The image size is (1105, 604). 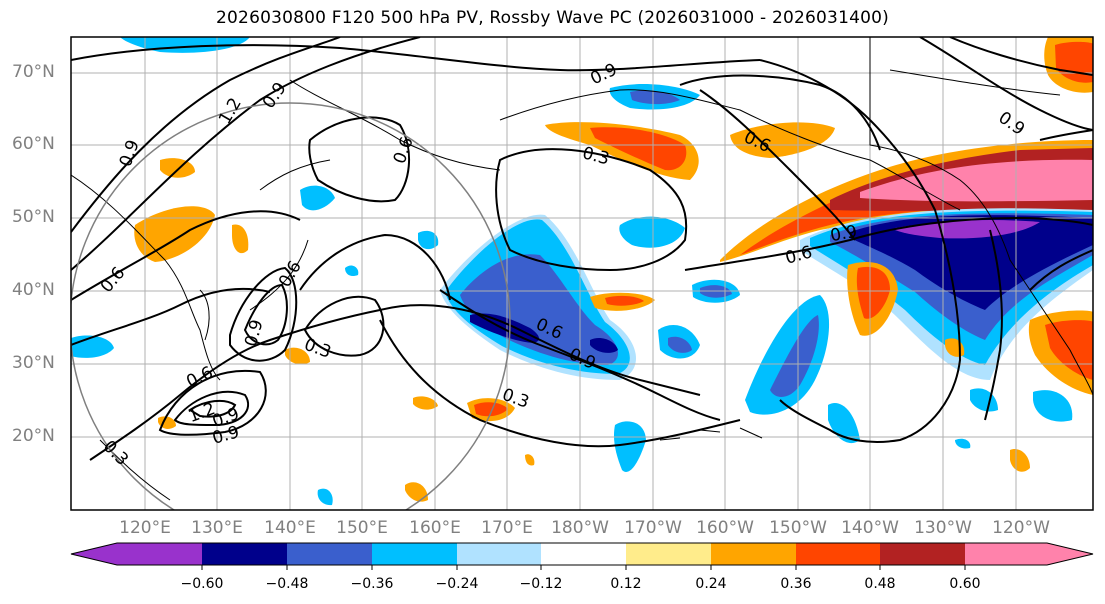 What do you see at coordinates (680, 344) in the screenshot?
I see `fill-blob-6b` at bounding box center [680, 344].